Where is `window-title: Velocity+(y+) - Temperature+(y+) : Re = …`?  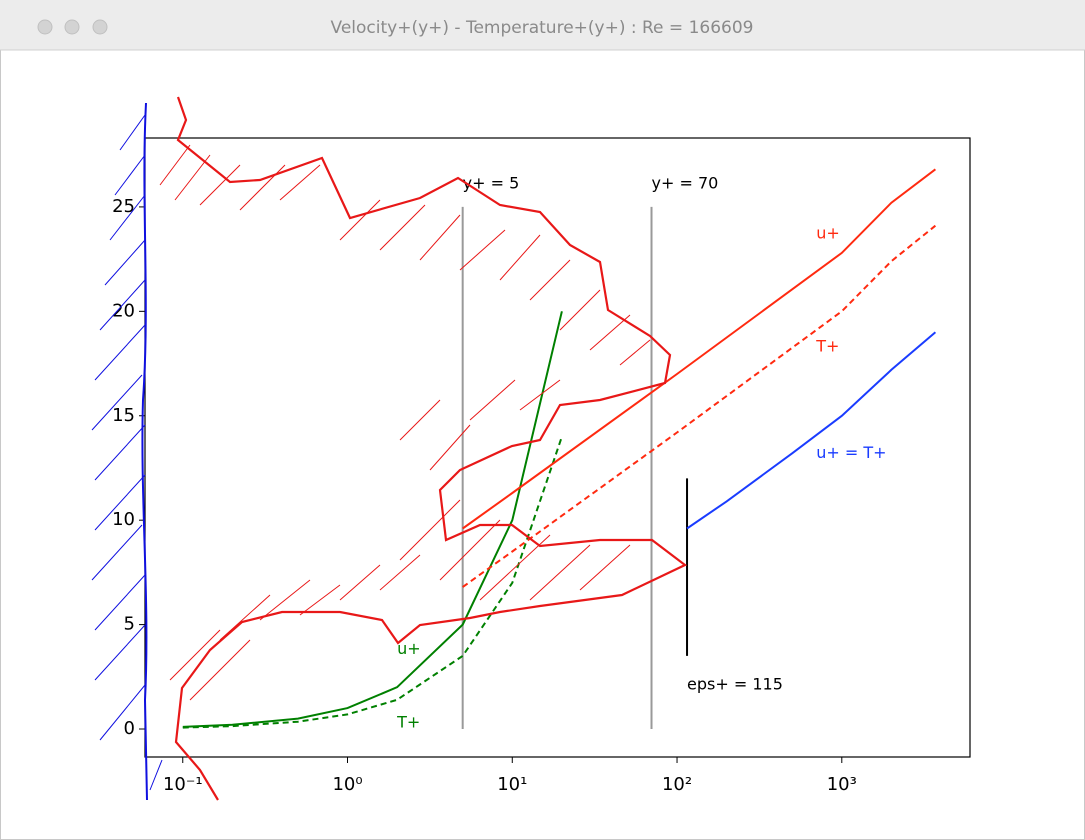
window-title: Velocity+(y+) - Temperature+(y+) : Re = … is located at coordinates (542, 28).